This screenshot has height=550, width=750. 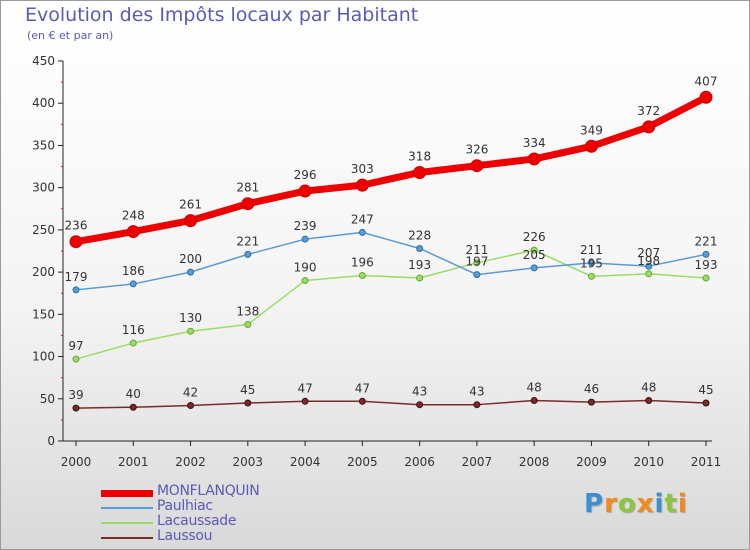 I want to click on legend-item-lacaussade: Lacaussade, so click(x=231, y=522).